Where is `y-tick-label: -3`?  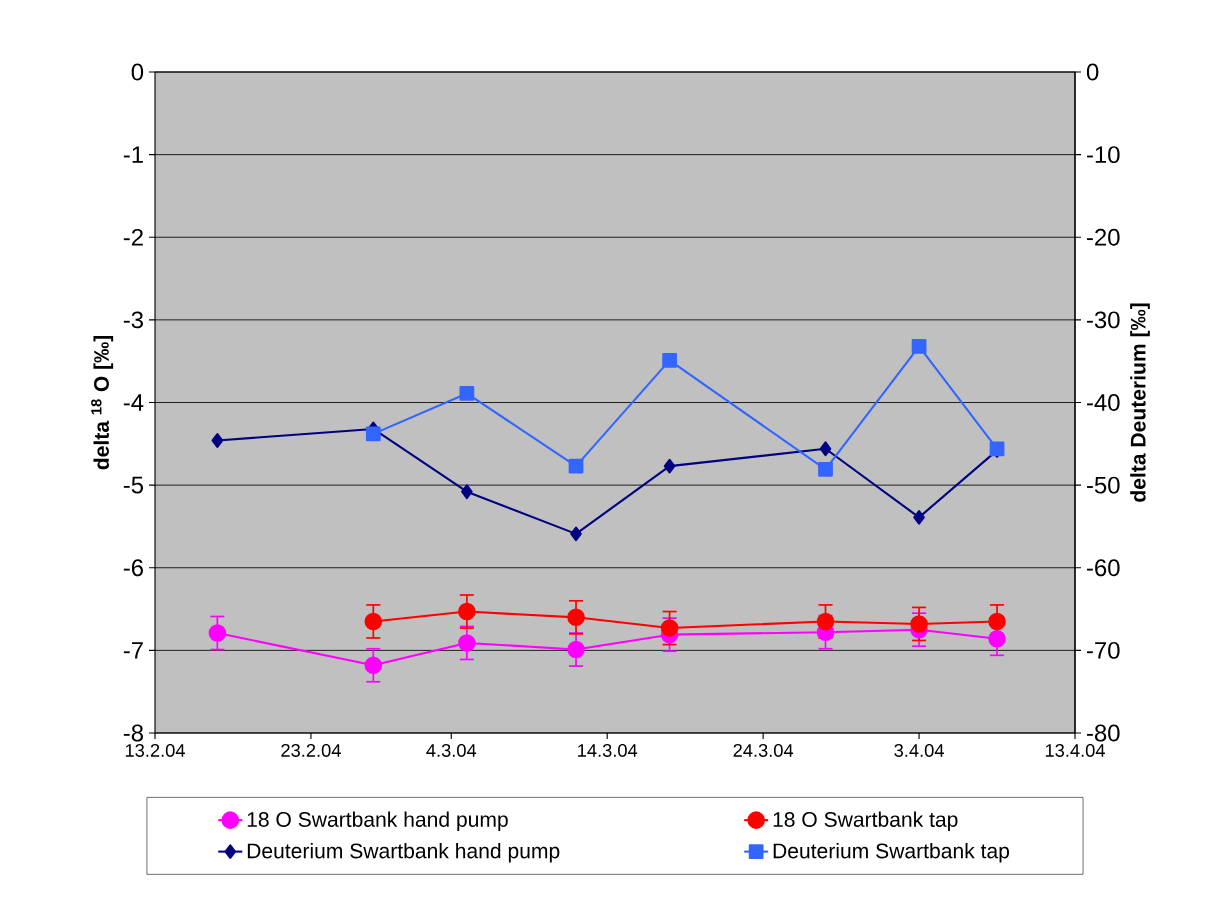 y-tick-label: -3 is located at coordinates (133, 320).